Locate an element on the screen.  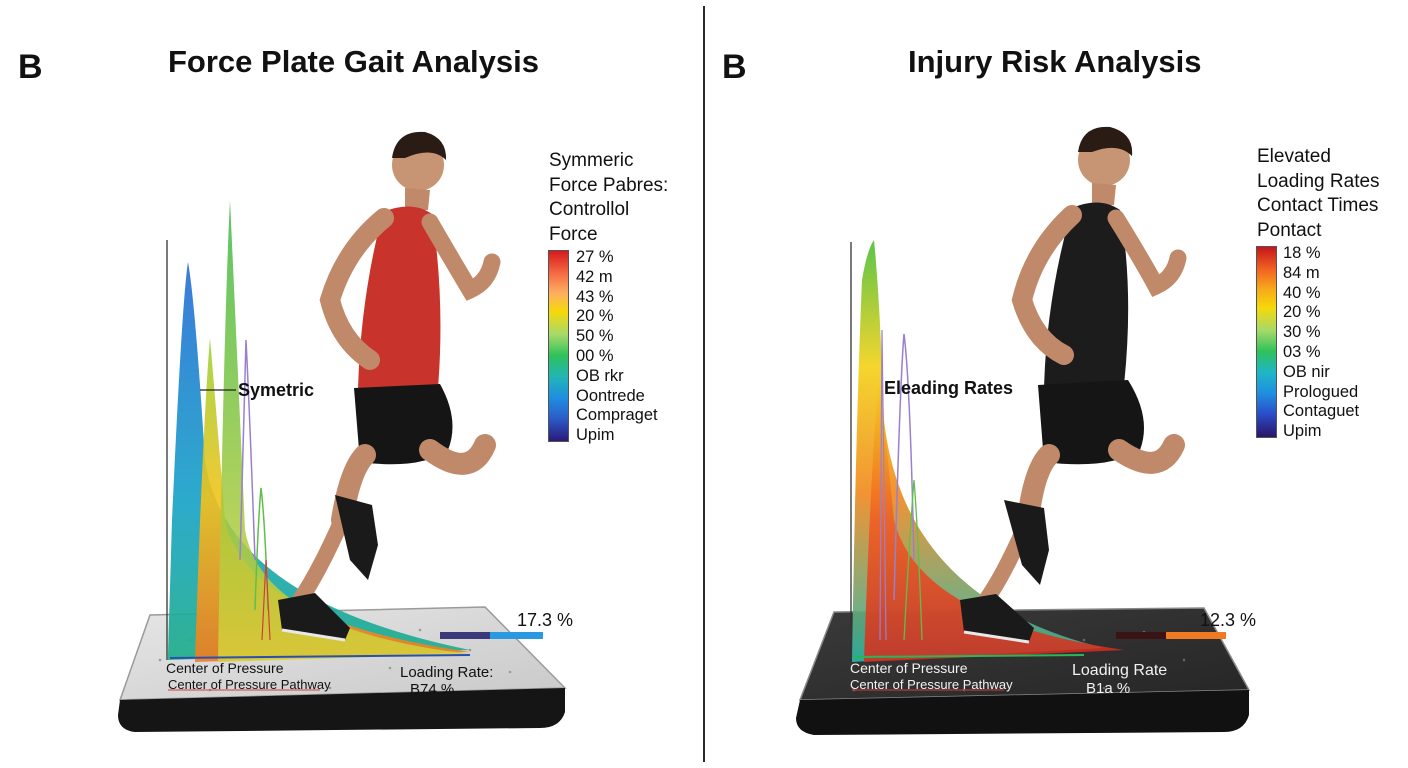
panel-title: Force Plate Gait Analysis is located at coordinates (354, 61).